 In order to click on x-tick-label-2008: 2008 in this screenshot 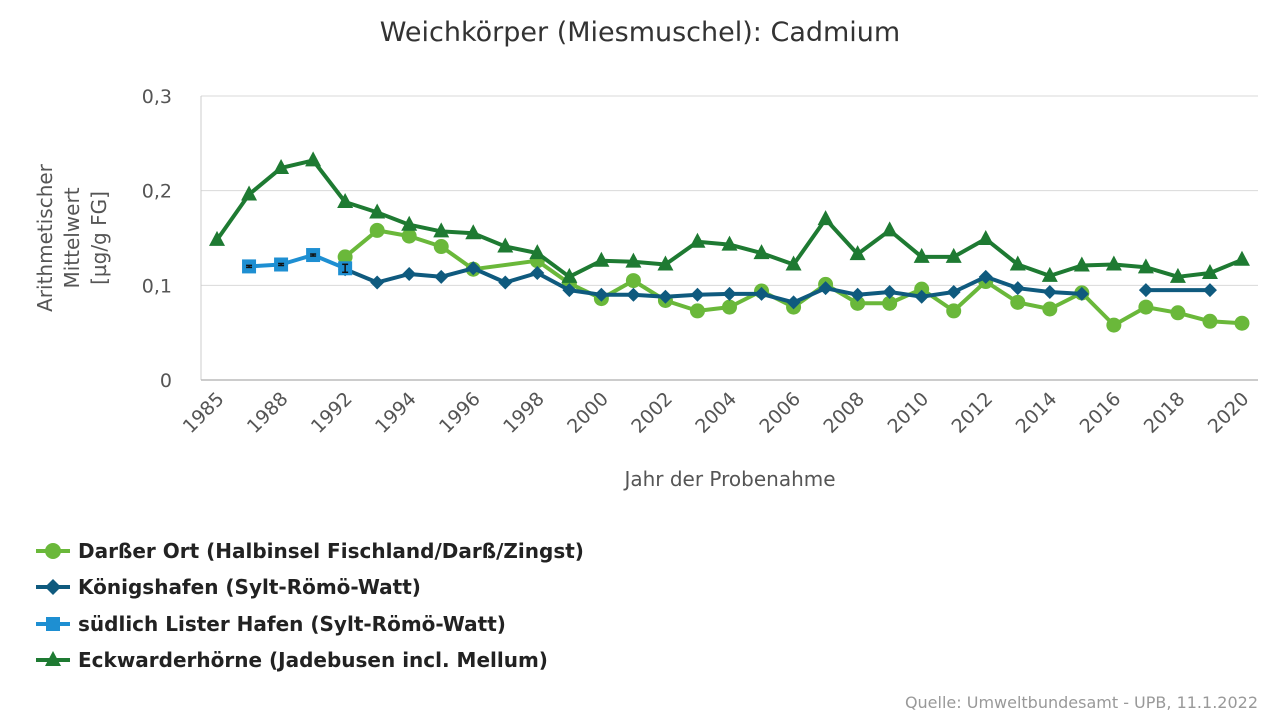, I will do `click(844, 413)`.